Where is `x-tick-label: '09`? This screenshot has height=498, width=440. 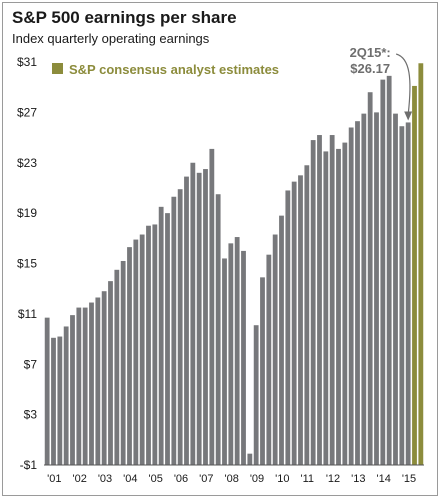
x-tick-label: '09 is located at coordinates (257, 479).